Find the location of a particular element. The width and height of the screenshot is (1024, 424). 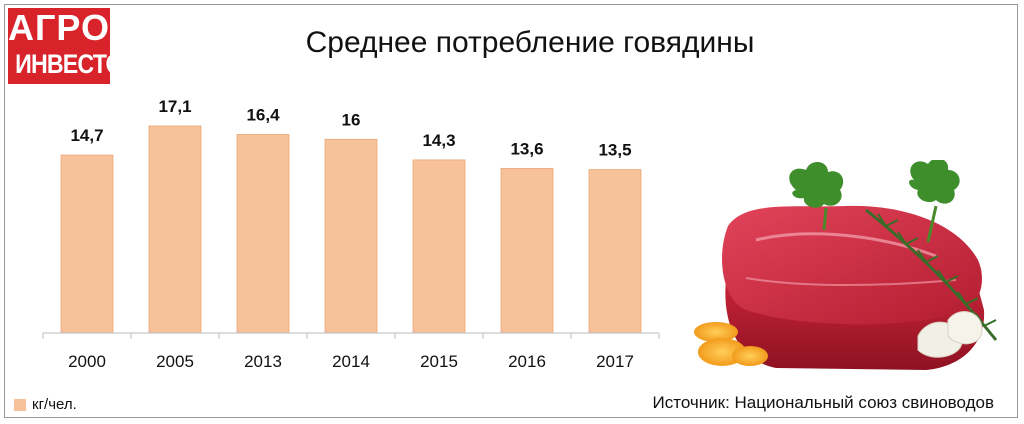

legend-label: кг/чел. is located at coordinates (54, 404).